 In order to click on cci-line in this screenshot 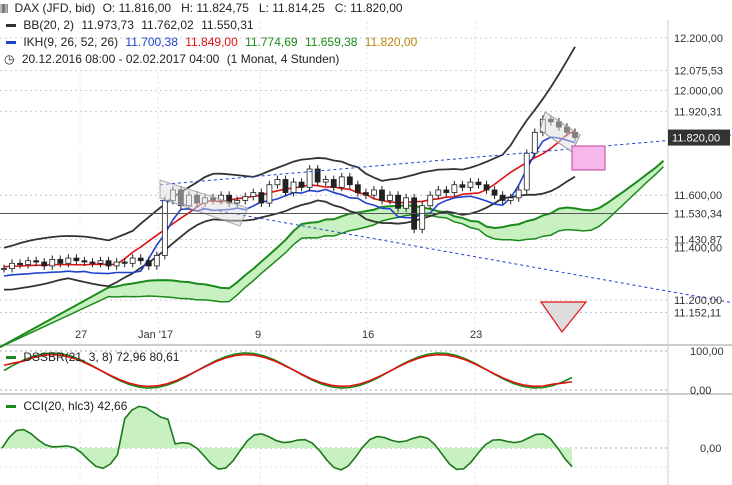, I will do `click(287, 438)`.